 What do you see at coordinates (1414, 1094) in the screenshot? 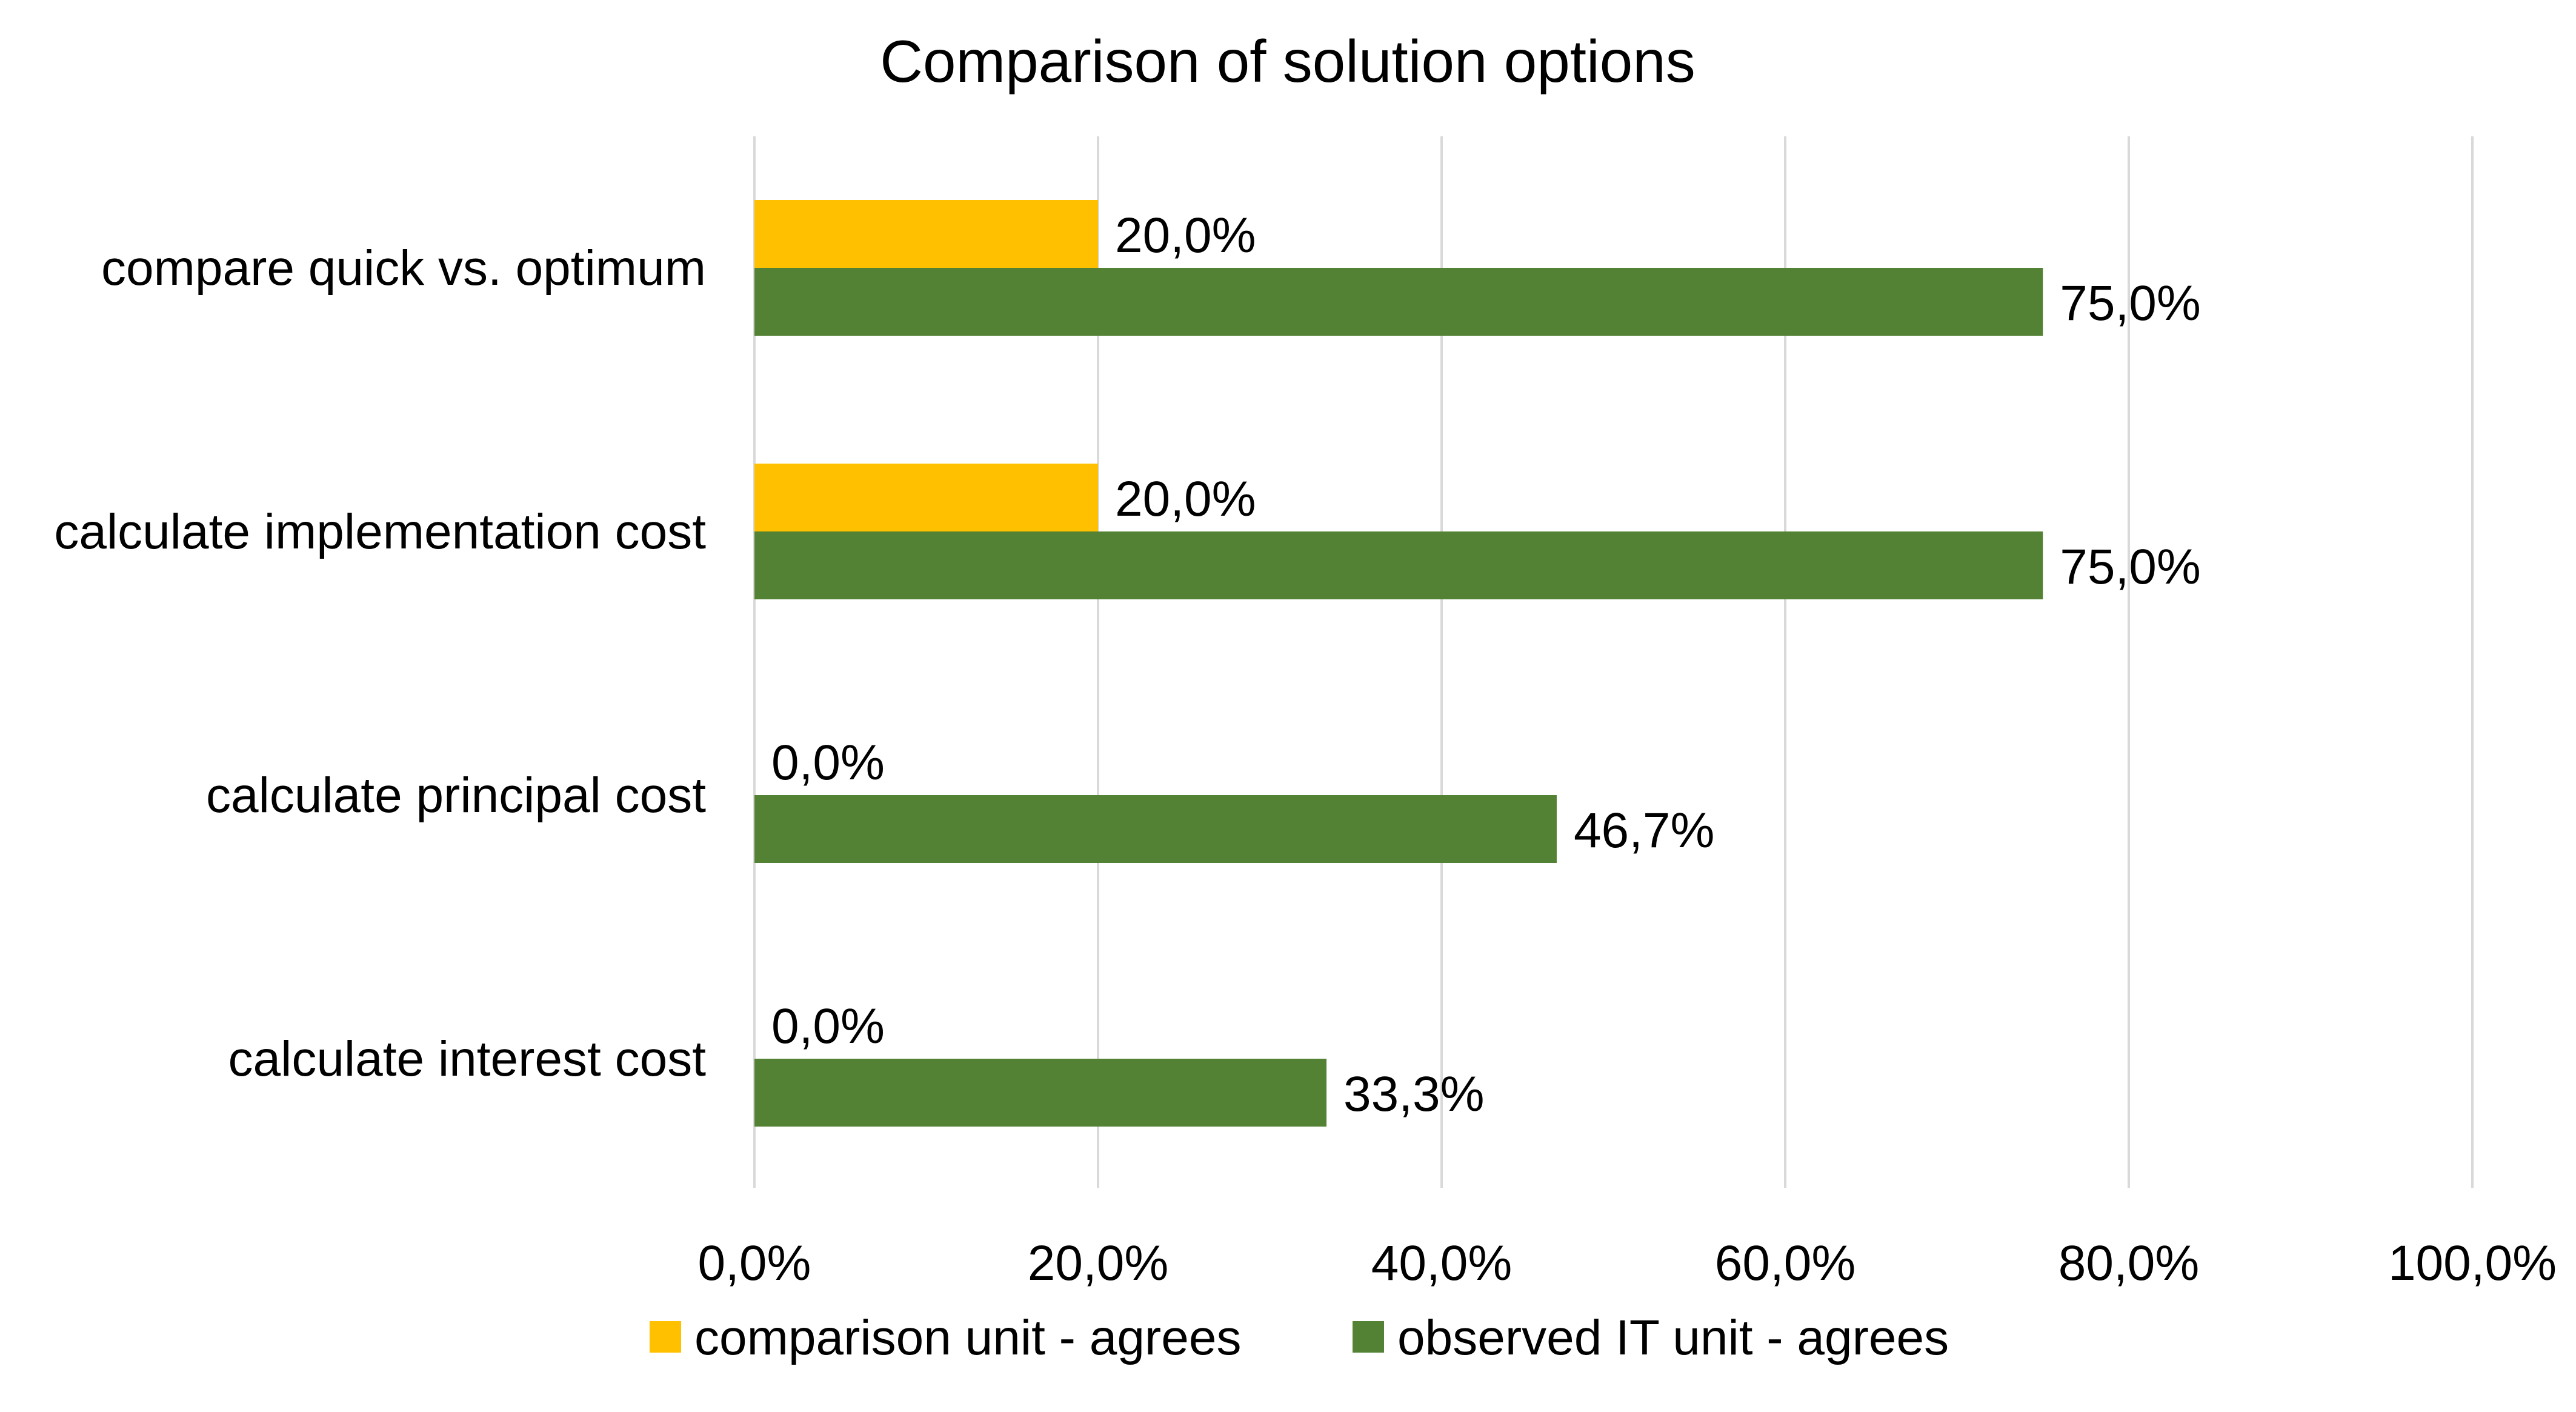
I see `data-label: 33,3%` at bounding box center [1414, 1094].